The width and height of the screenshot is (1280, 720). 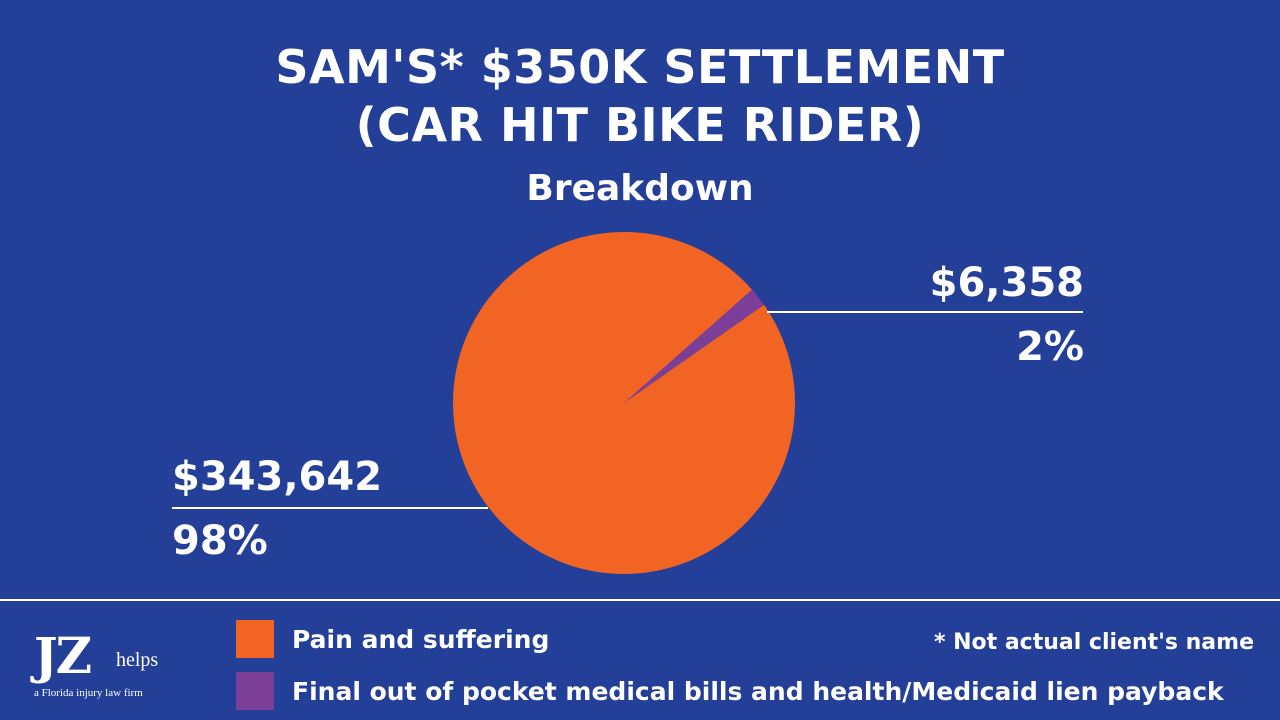 I want to click on slice-percent-label-medical: 2%, so click(x=1050, y=347).